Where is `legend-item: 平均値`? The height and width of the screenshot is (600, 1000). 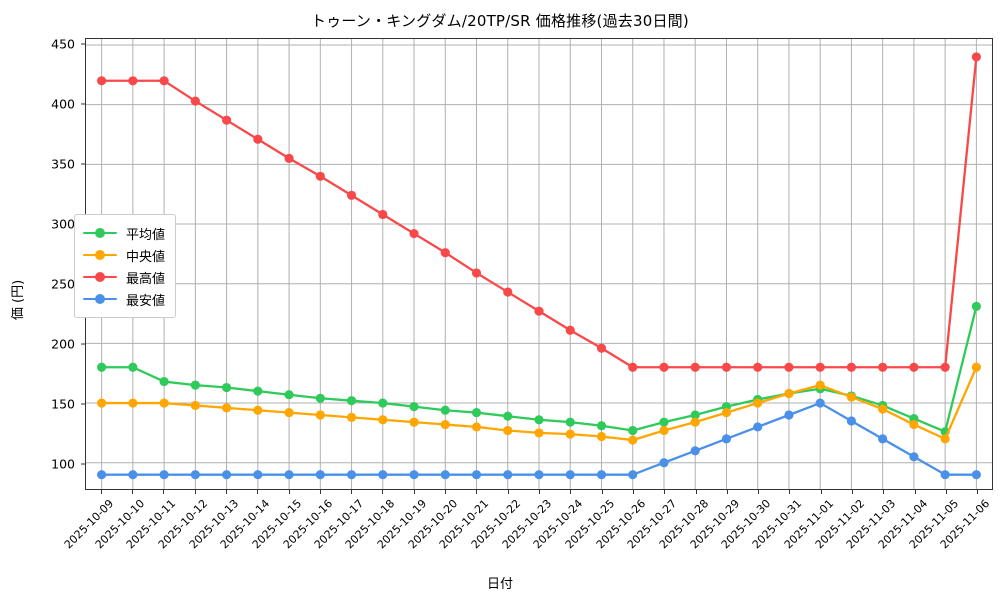 legend-item: 平均値 is located at coordinates (124, 233).